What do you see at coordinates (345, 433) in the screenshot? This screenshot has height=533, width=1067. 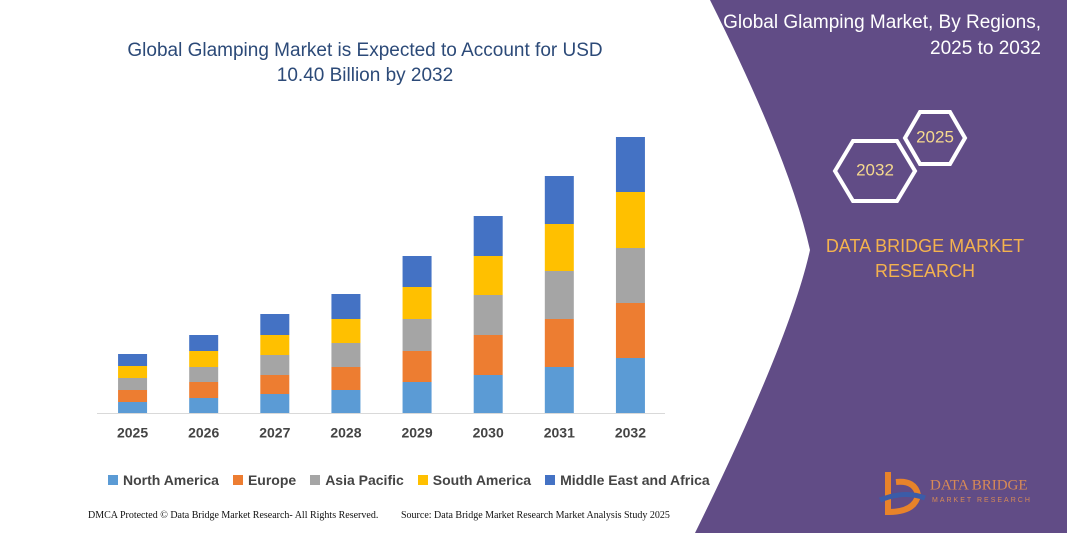 I see `x-tick-label: 2028` at bounding box center [345, 433].